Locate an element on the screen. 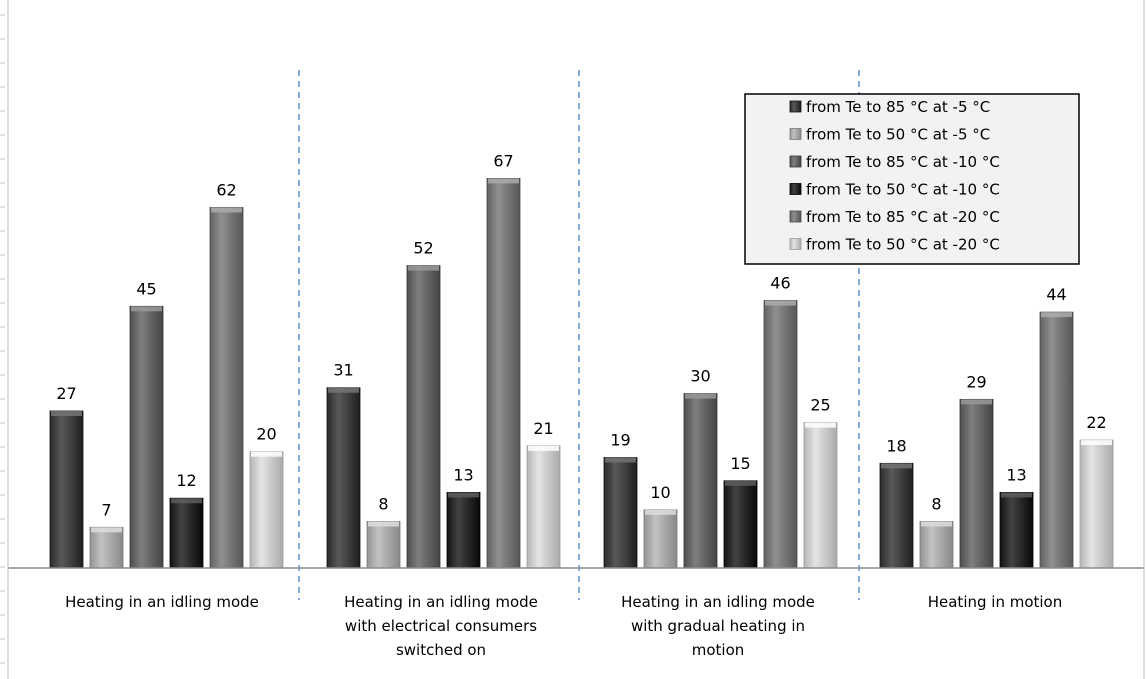 This screenshot has height=679, width=1146. legend-entry: from Te to 85 °C at -20 °C is located at coordinates (903, 217).